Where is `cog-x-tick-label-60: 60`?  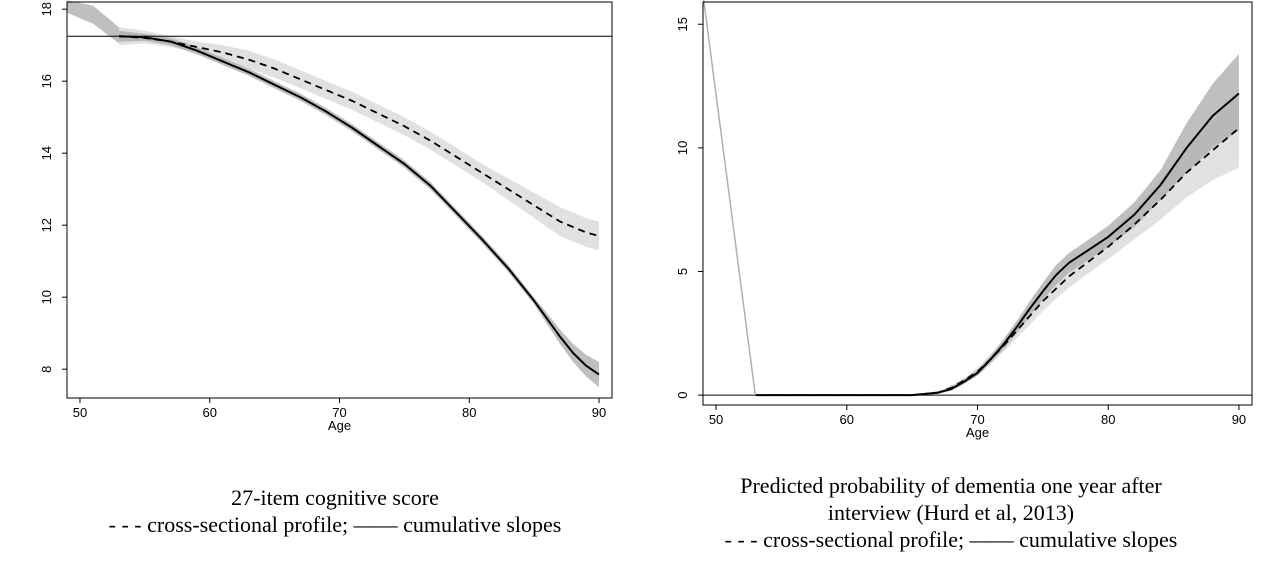
cog-x-tick-label-60: 60 is located at coordinates (210, 412).